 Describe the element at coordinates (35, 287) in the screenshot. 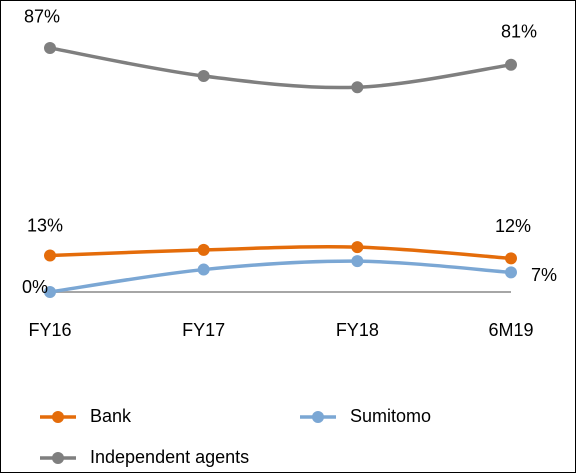

I see `data-label: 0%` at that location.